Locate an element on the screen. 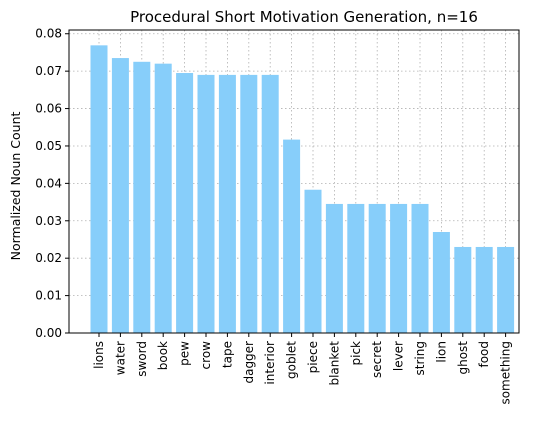  y-tick-label: 0.08 is located at coordinates (48, 34).